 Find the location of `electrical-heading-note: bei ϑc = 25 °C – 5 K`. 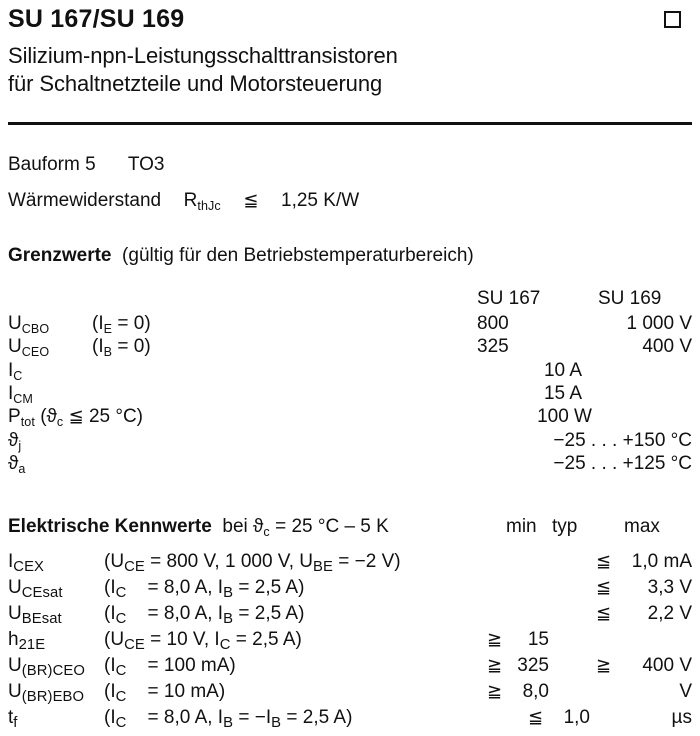

electrical-heading-note: bei ϑc = 25 °C – 5 K is located at coordinates (305, 527).